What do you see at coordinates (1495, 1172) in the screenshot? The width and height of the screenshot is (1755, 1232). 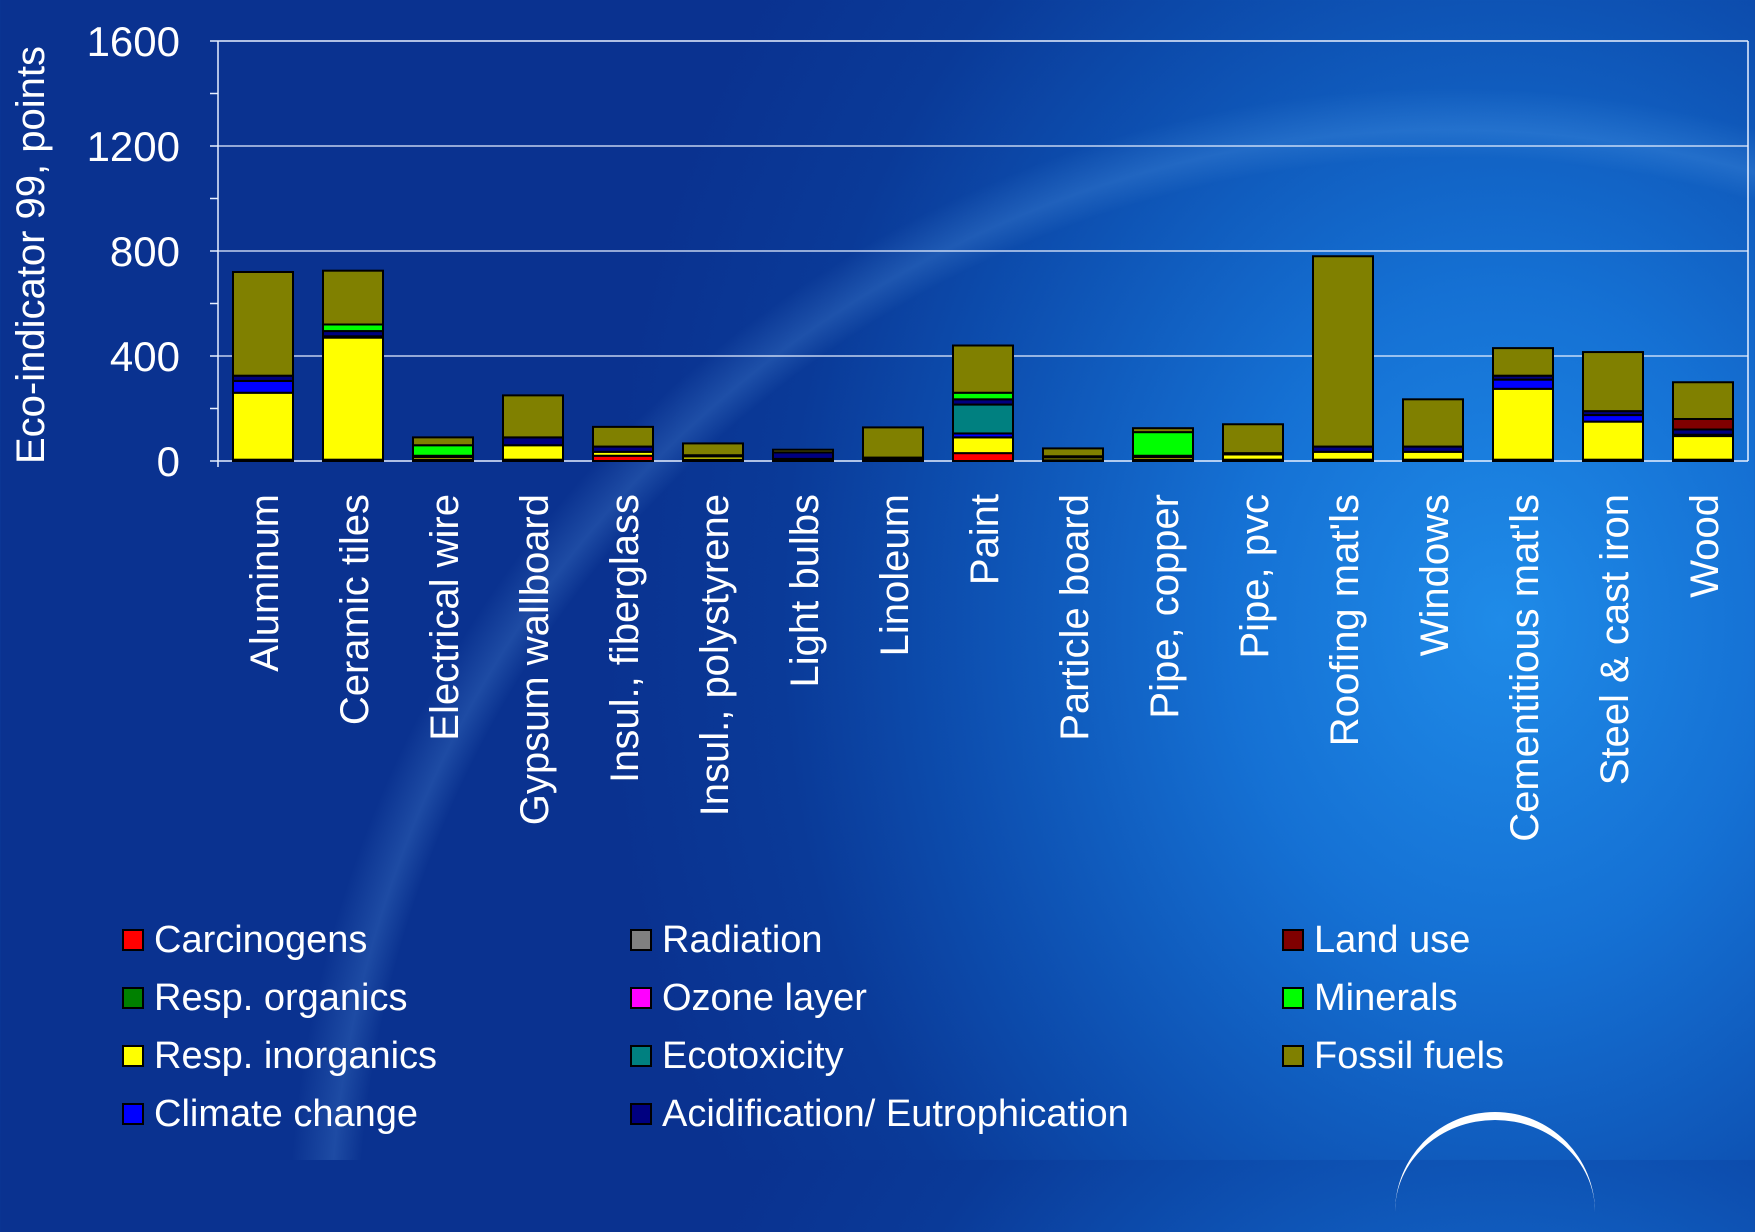 I see `logo` at bounding box center [1495, 1172].